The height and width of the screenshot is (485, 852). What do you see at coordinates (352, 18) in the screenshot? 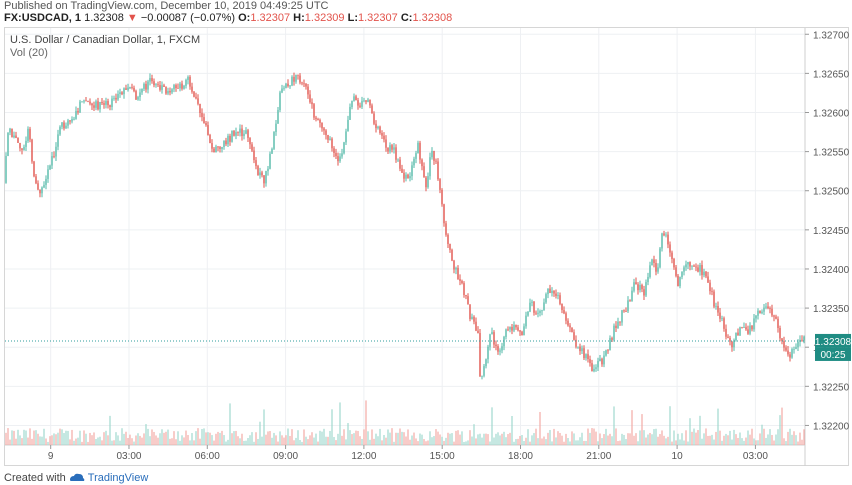
I see `low-label: L:` at bounding box center [352, 18].